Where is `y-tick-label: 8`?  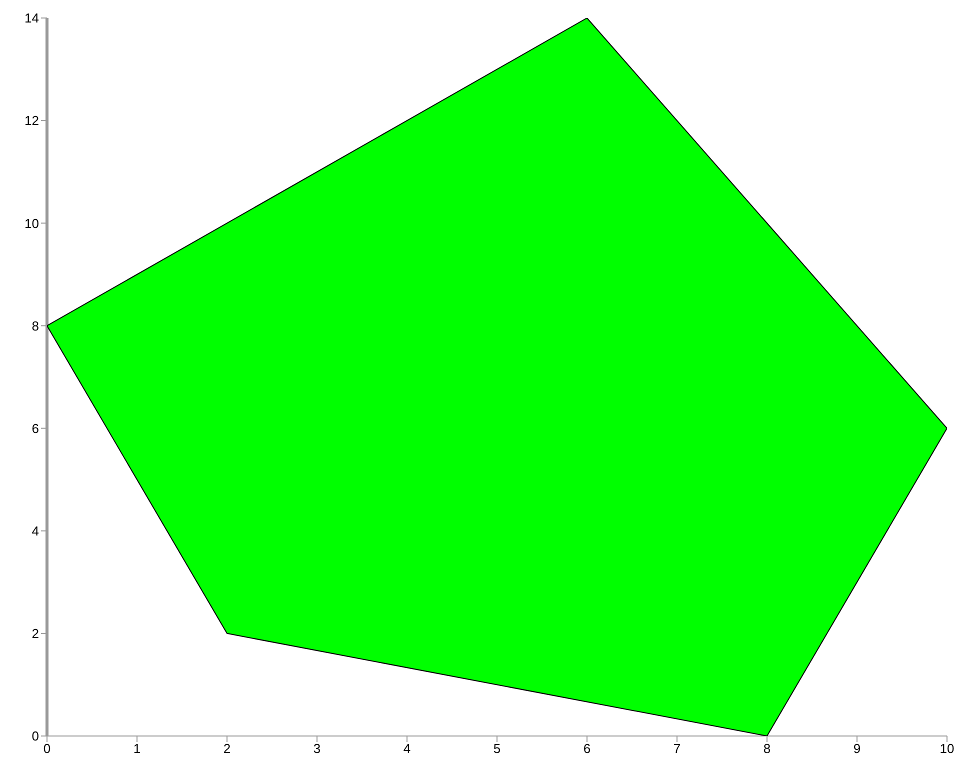 y-tick-label: 8 is located at coordinates (35, 326).